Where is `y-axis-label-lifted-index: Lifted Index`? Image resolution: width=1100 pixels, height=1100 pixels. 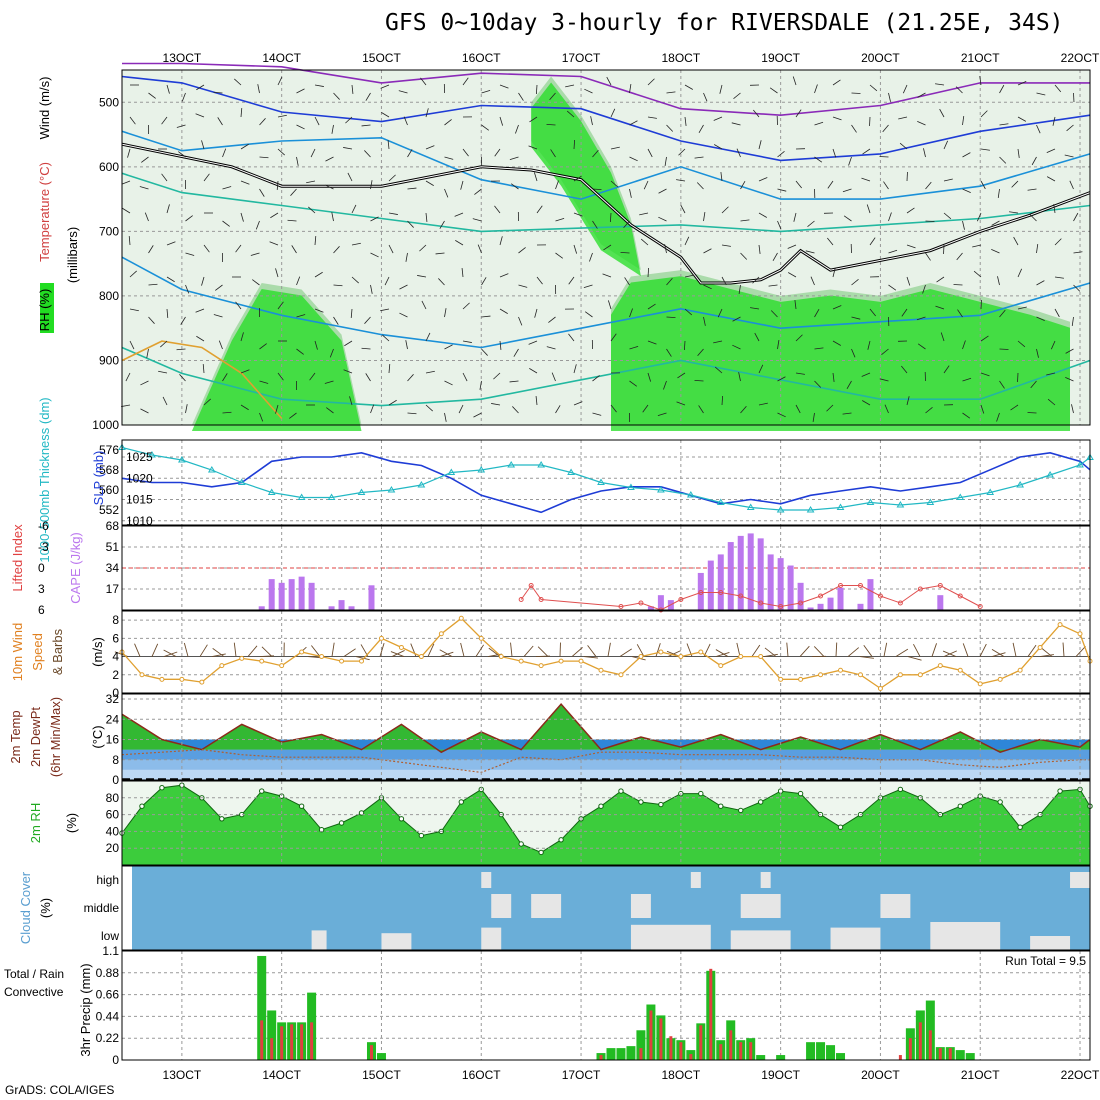 y-axis-label-lifted-index: Lifted Index is located at coordinates (17, 558).